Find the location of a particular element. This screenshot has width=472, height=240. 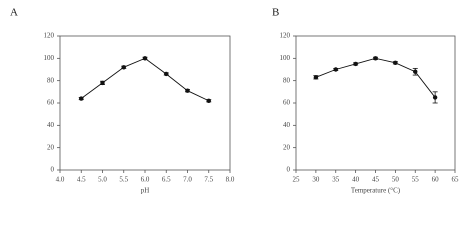

x-tick-label: 65 is located at coordinates (456, 180).